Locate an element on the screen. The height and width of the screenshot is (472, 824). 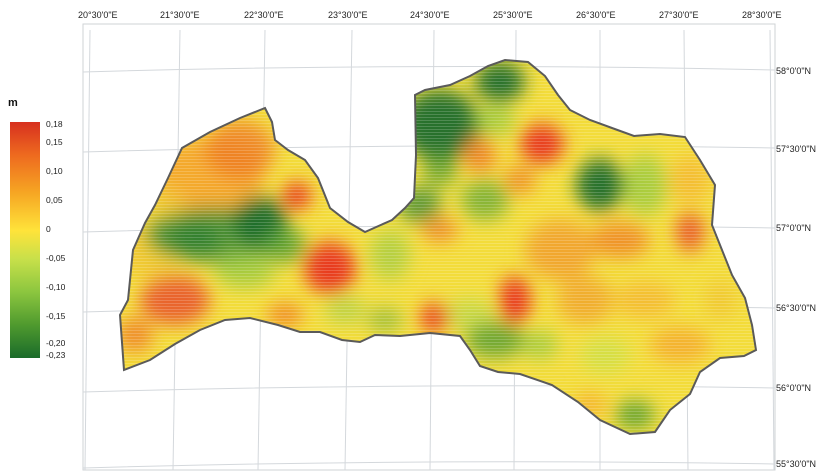
lon-label-4: 24°30'0"E is located at coordinates (430, 15).